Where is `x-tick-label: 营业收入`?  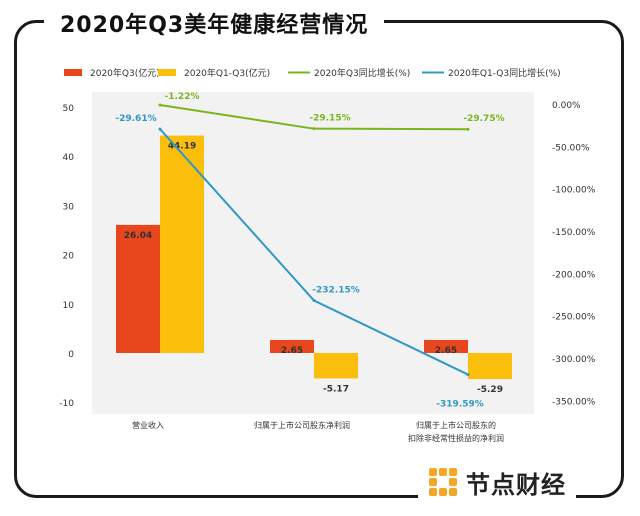
x-tick-label: 营业收入 is located at coordinates (148, 425).